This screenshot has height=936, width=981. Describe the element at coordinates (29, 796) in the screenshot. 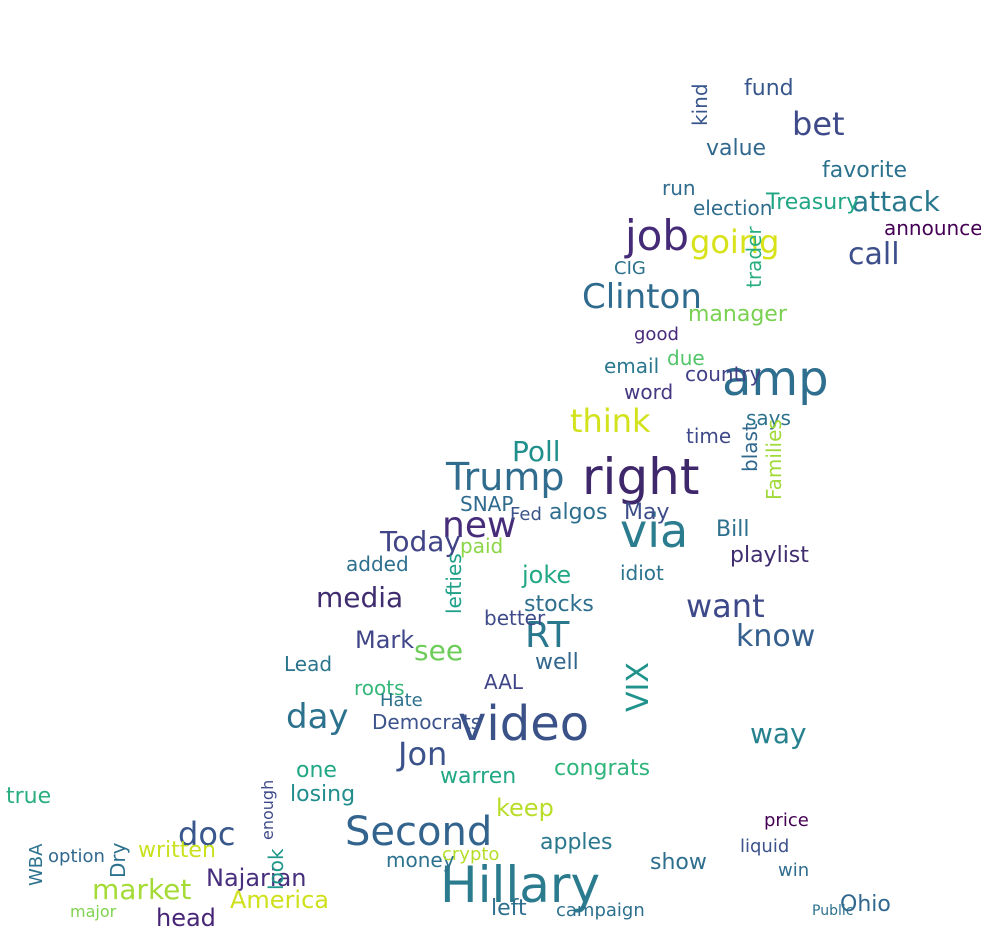

I see `word-trader: true` at that location.